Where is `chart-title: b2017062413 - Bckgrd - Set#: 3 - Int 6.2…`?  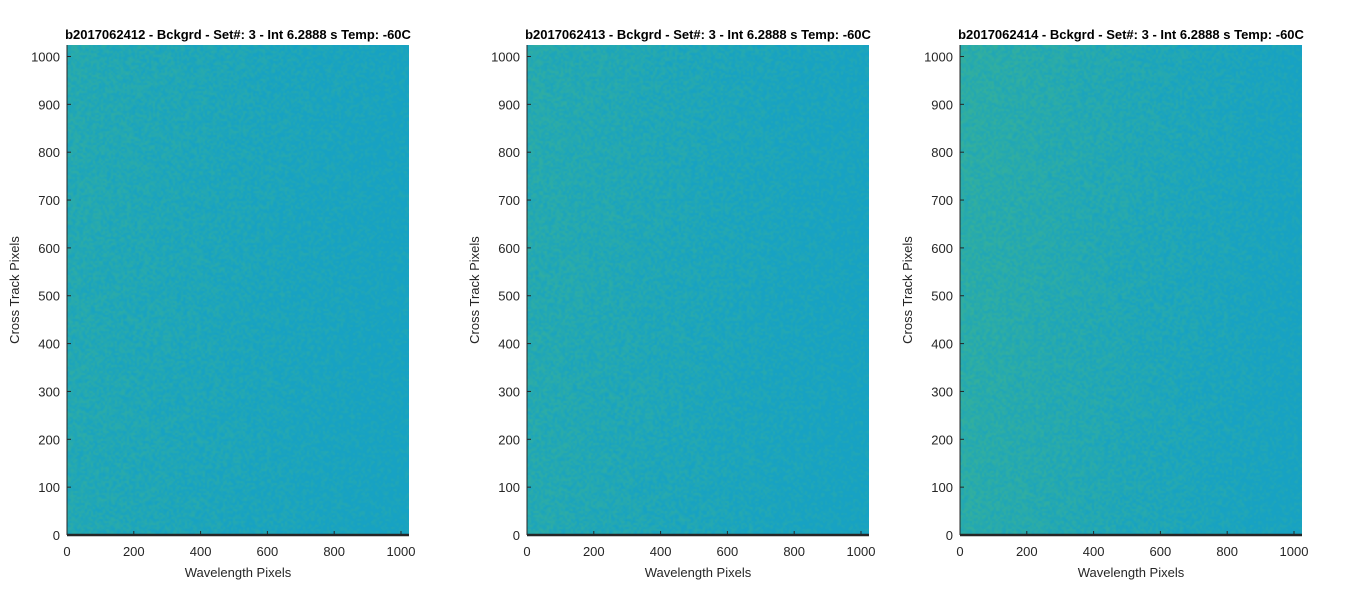
chart-title: b2017062413 - Bckgrd - Set#: 3 - Int 6.2… is located at coordinates (698, 34).